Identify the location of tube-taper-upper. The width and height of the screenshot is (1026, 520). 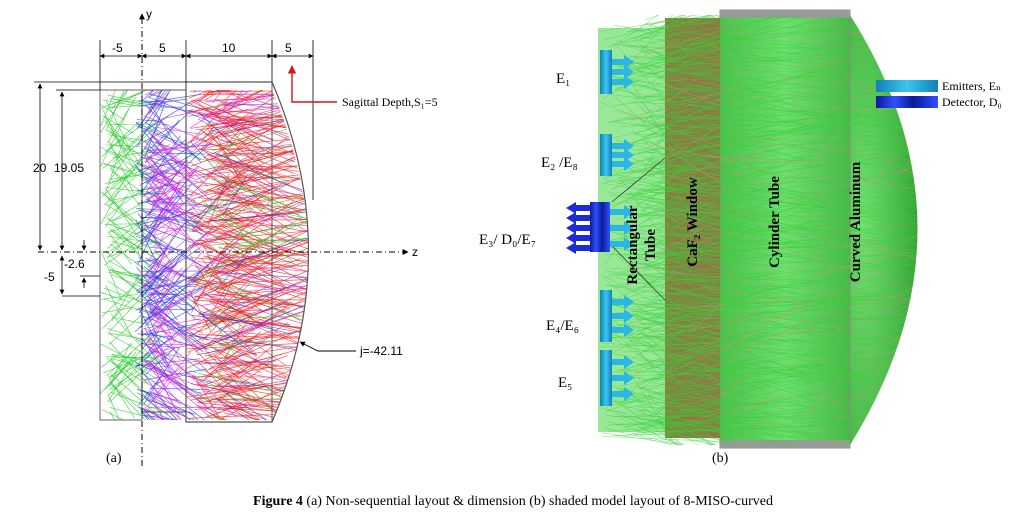
(638, 180).